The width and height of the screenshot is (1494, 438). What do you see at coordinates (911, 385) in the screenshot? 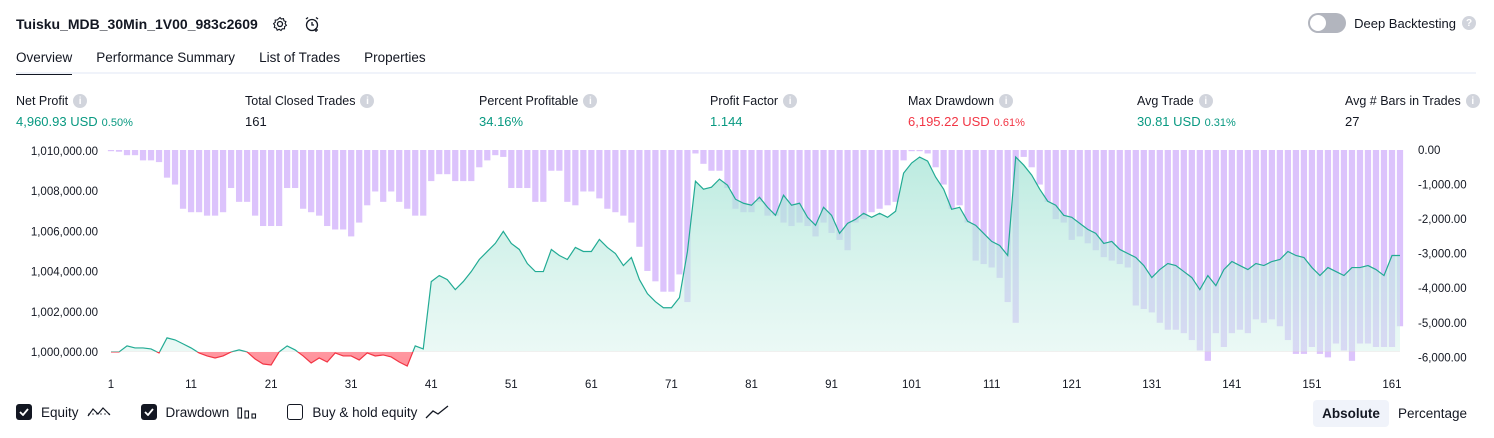
I see `x-axis-tick: 101` at bounding box center [911, 385].